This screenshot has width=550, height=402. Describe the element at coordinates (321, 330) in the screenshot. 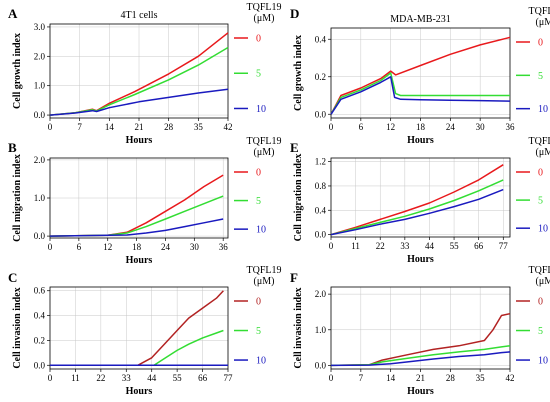

I see `y-tick-label: 1.0` at that location.